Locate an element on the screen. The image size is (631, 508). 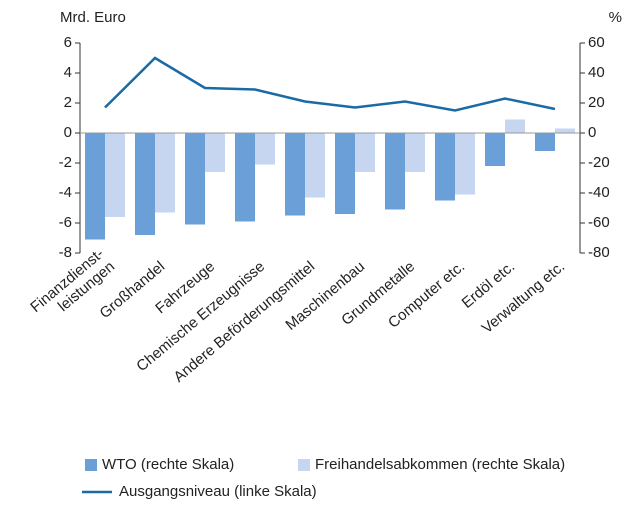
y-tick-label: 0 is located at coordinates (68, 132).